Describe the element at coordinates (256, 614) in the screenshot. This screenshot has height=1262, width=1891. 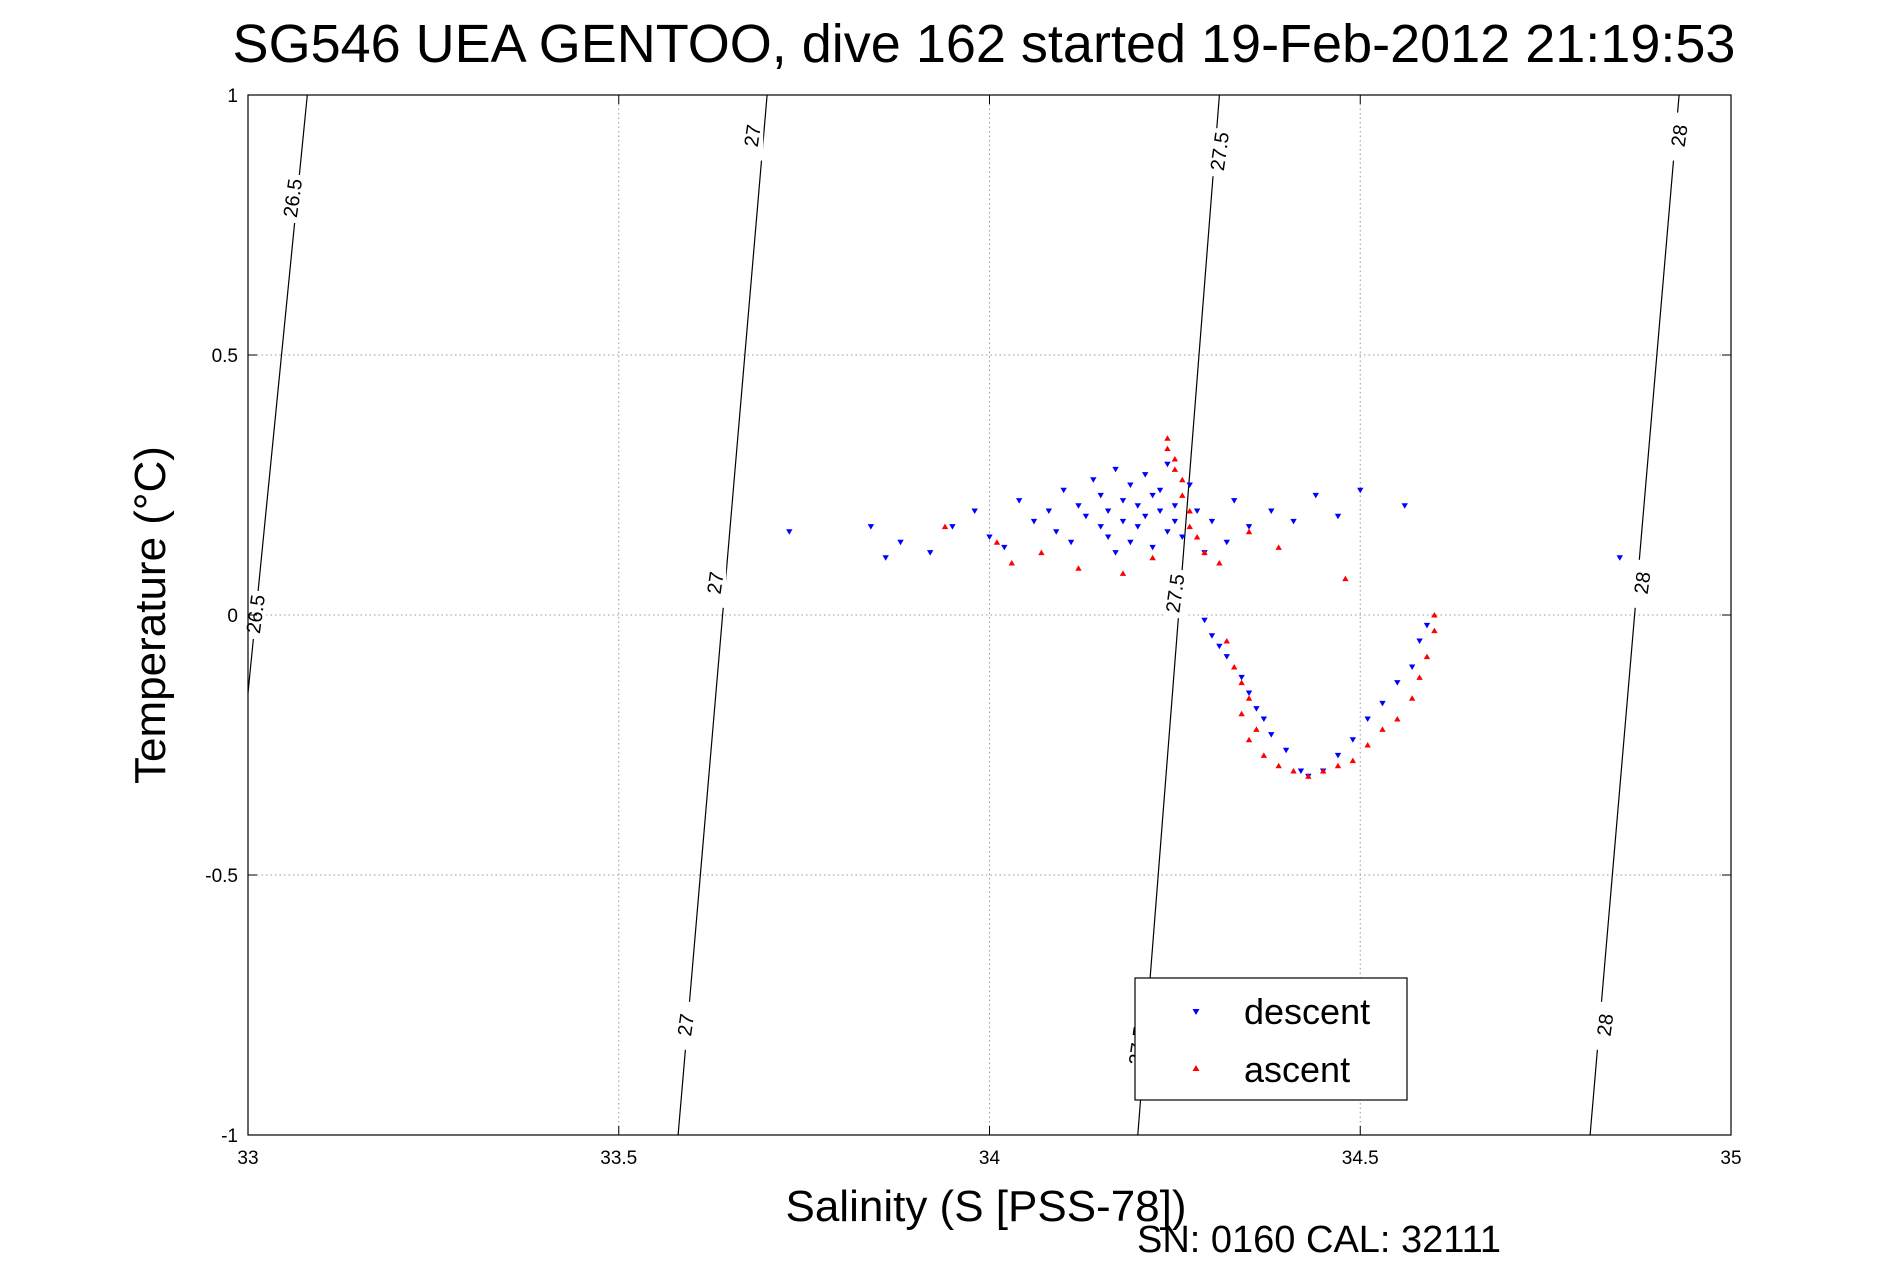
I see `contour-label: 26.5` at that location.